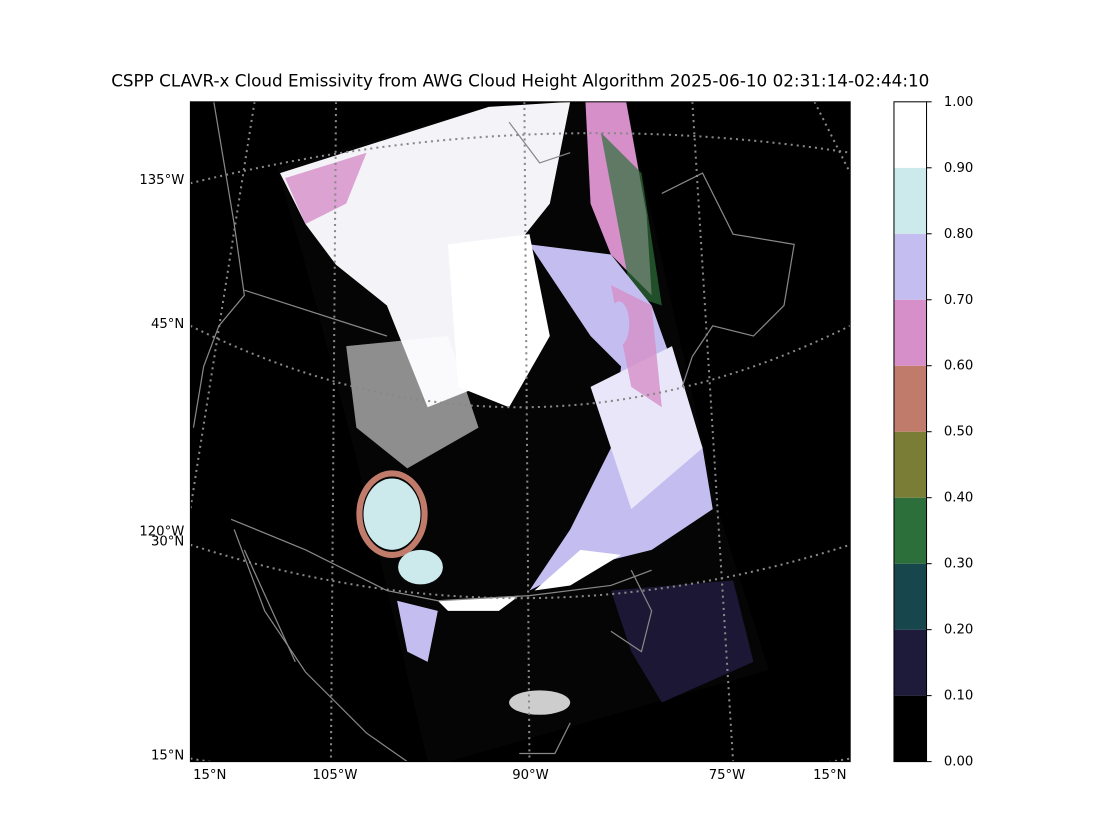 The height and width of the screenshot is (840, 1120). What do you see at coordinates (958, 696) in the screenshot?
I see `colorbar-tick-label: 0.10` at bounding box center [958, 696].